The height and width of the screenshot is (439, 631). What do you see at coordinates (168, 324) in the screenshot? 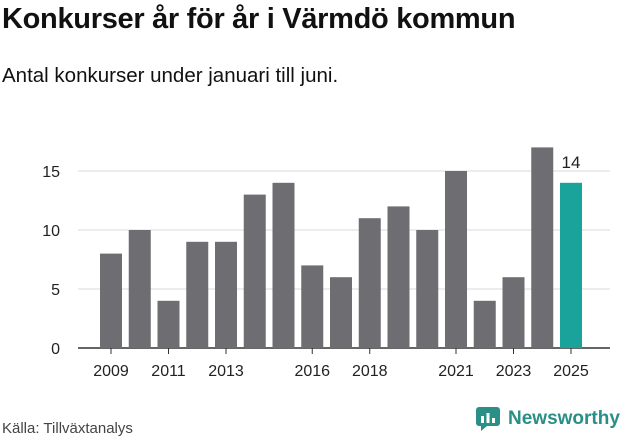
I see `bar-2011` at bounding box center [168, 324].